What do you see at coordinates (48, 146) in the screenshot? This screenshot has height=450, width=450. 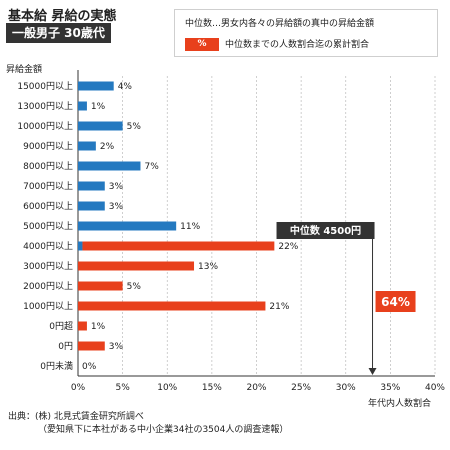 I see `category-label: 9000円以上` at bounding box center [48, 146].